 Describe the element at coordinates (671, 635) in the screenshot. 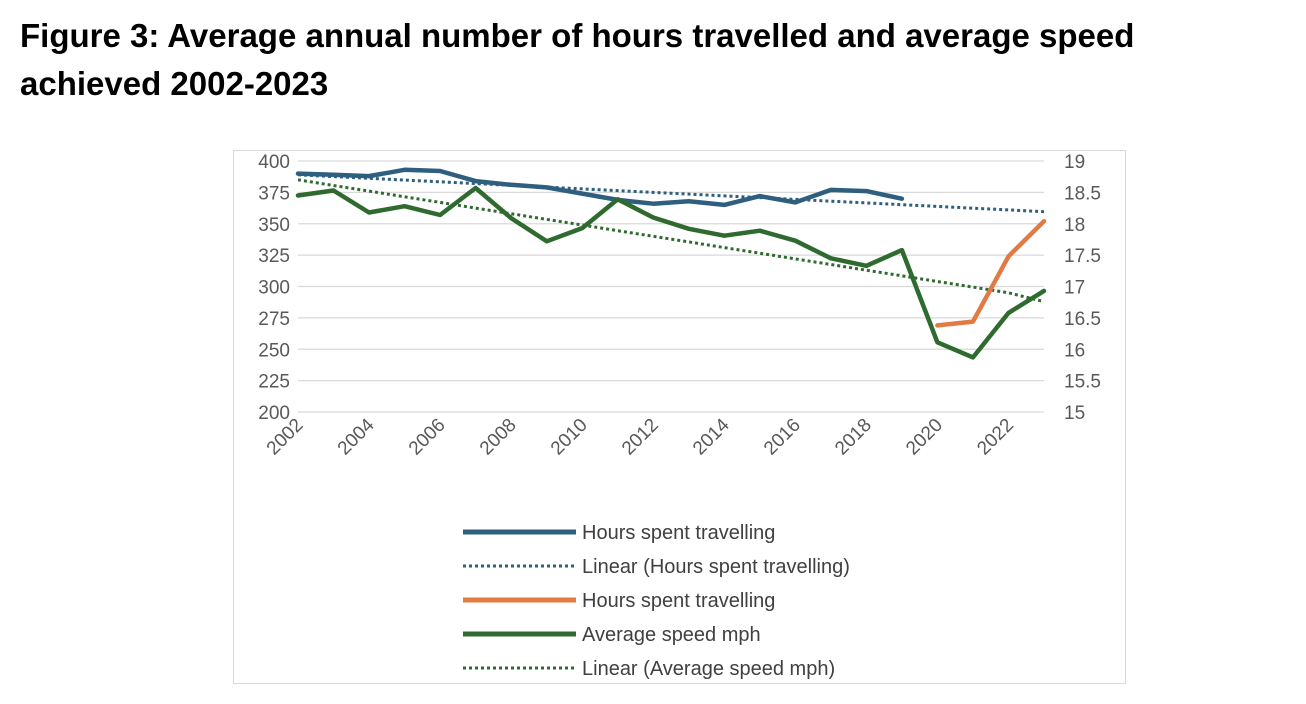

I see `legend-speed-label: Average speed mph` at that location.